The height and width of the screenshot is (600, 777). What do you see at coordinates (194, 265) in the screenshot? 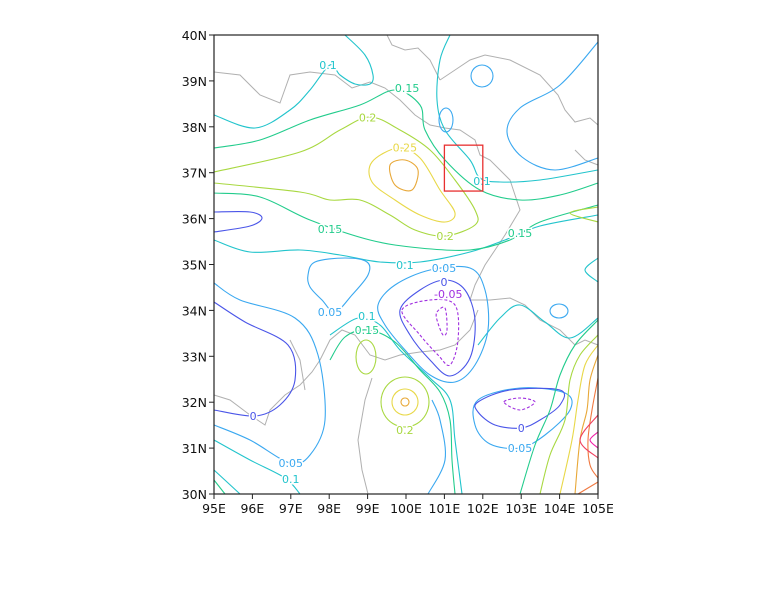
I see `y-tick-label: 35N` at bounding box center [194, 265].